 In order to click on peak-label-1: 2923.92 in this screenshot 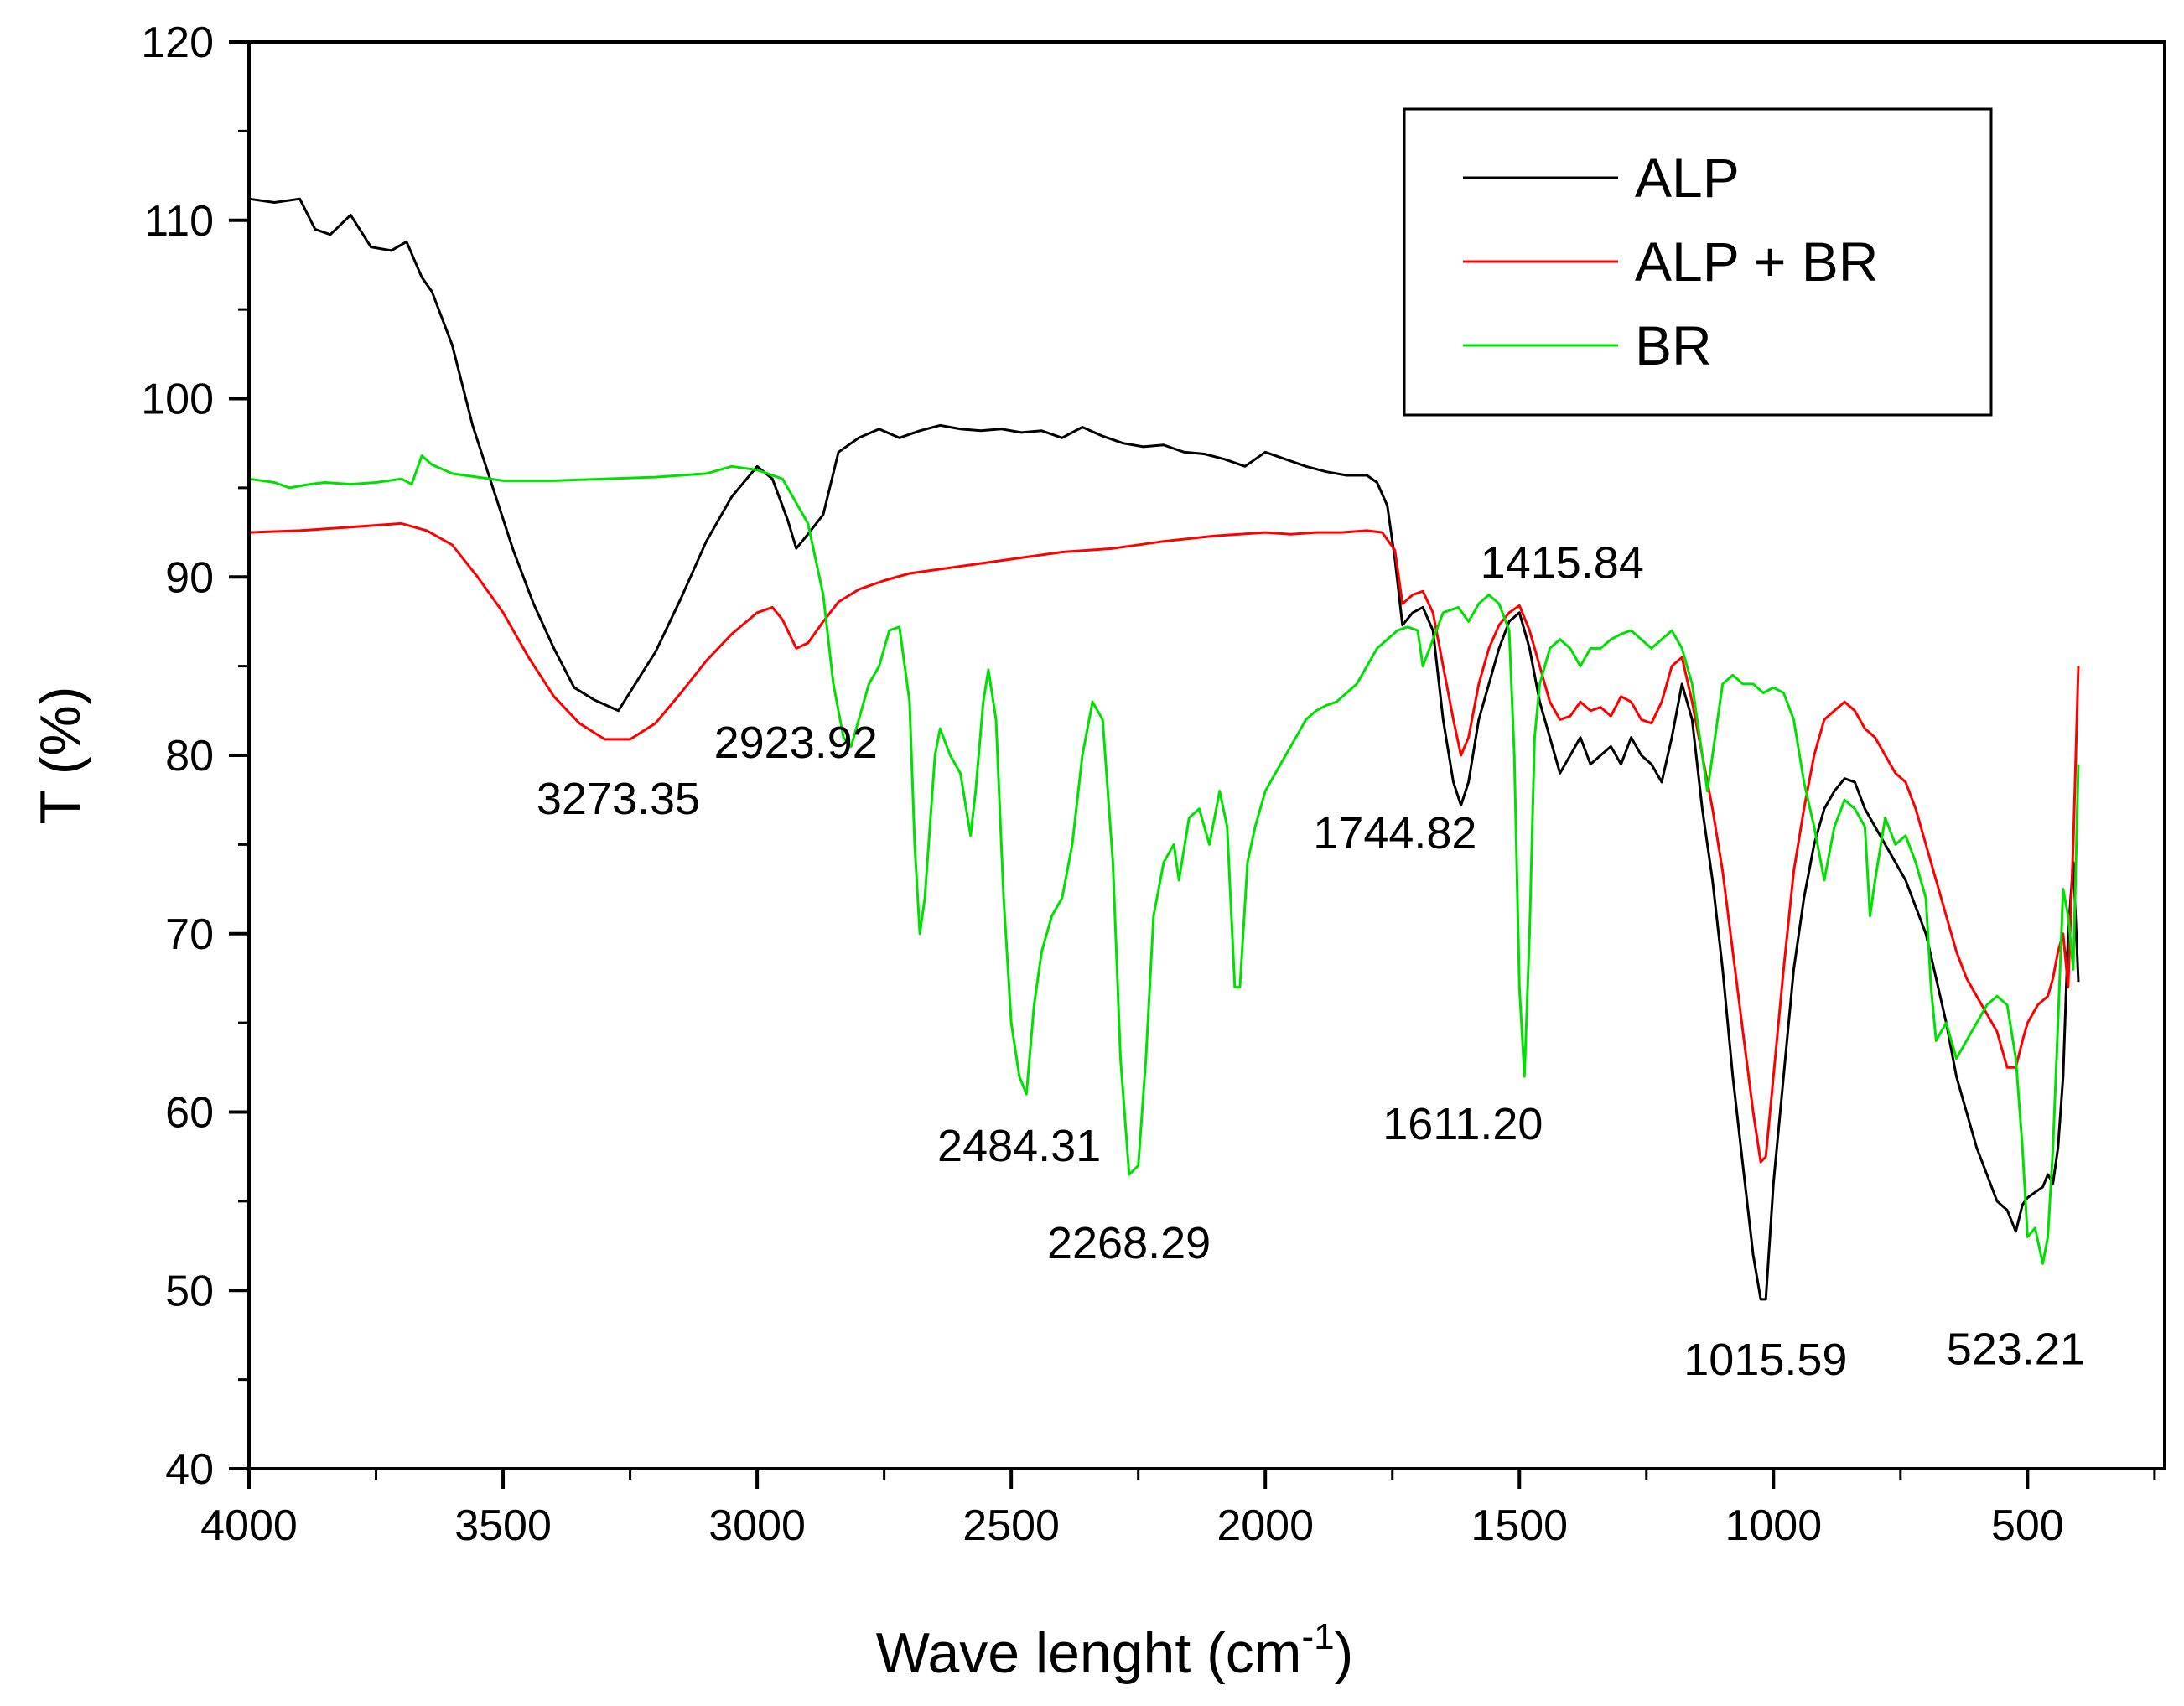, I will do `click(796, 743)`.